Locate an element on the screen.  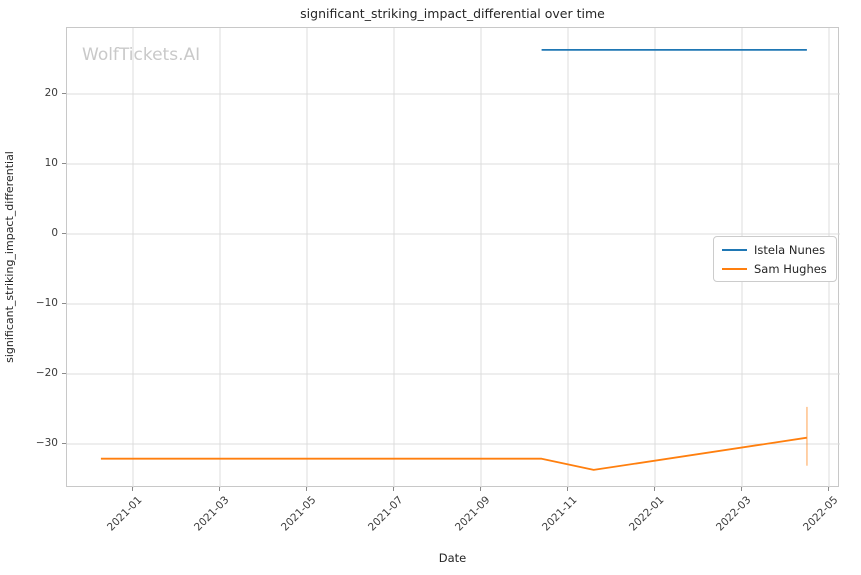
y-tick-label: 10 is located at coordinates (51, 163).